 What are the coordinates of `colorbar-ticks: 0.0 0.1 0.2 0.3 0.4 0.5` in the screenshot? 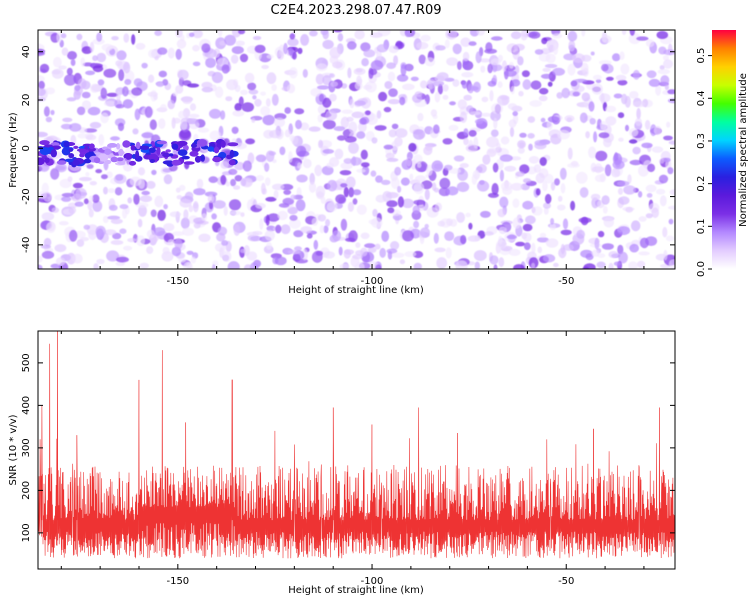 It's located at (704, 162).